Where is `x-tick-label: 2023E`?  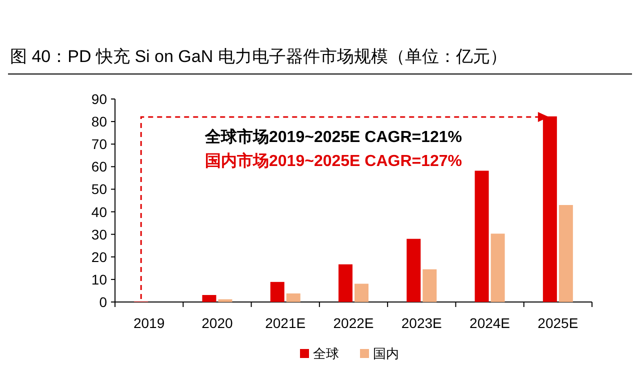
x-tick-label: 2023E is located at coordinates (421, 323).